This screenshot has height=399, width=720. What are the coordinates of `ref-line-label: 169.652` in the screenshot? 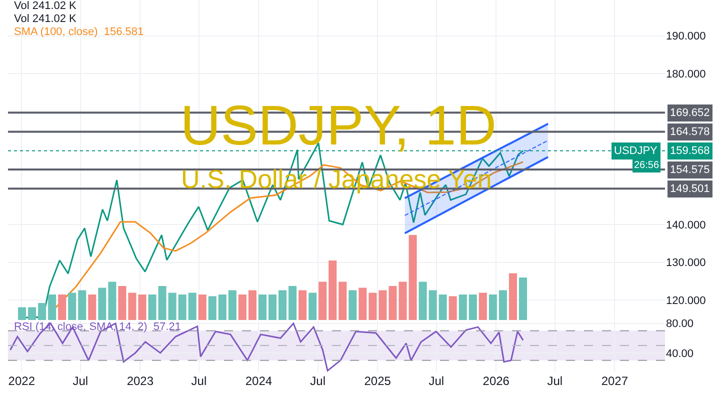 It's located at (690, 113).